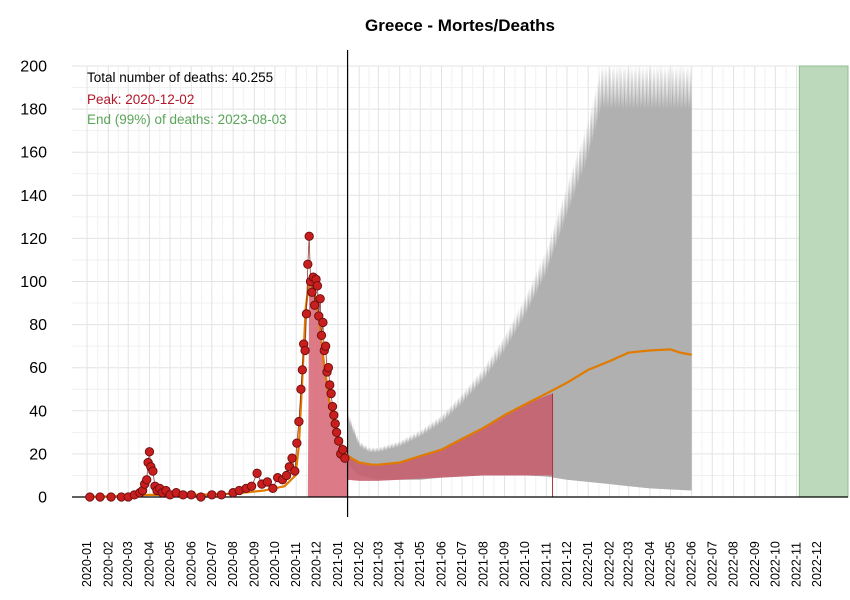 This screenshot has width=850, height=600. I want to click on y-tick-label: 20, so click(38, 454).